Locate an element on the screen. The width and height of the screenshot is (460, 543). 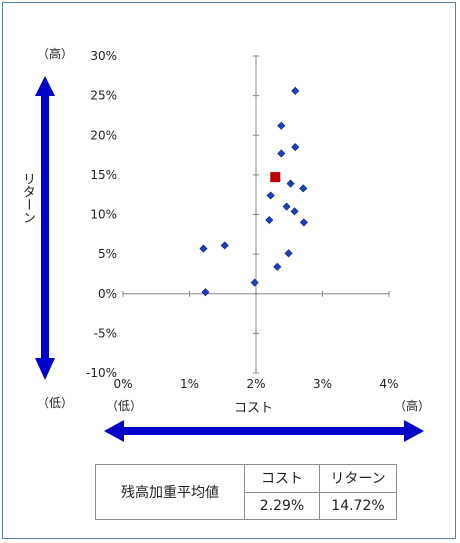
weighted-average-point is located at coordinates (275, 177).